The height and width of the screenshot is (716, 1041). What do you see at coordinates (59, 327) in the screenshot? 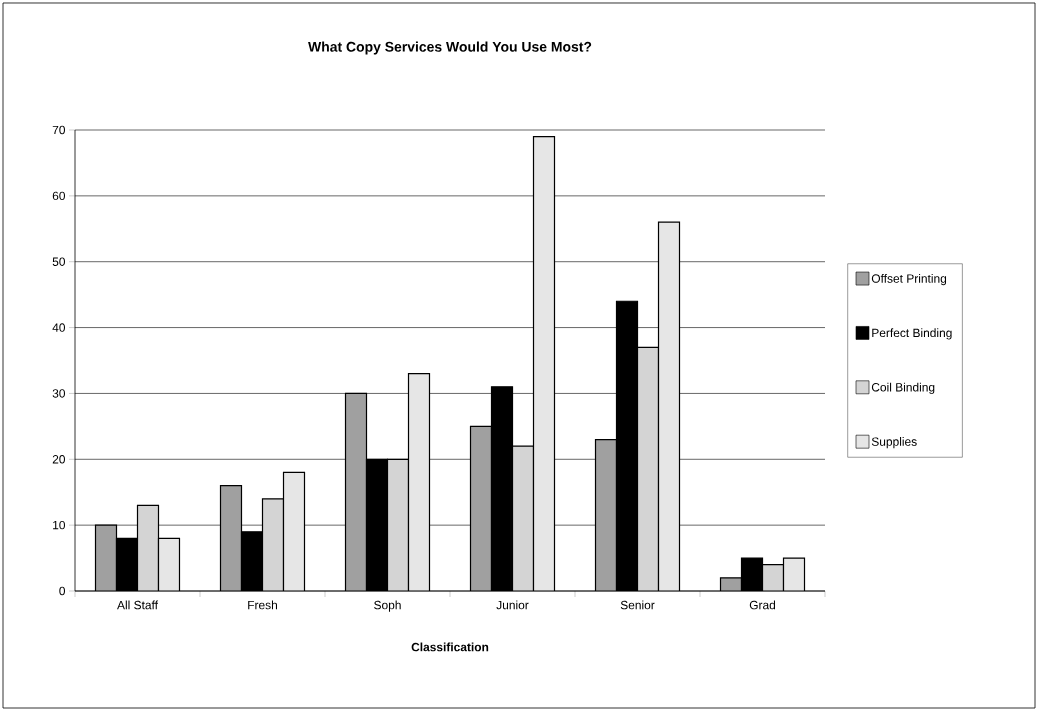
I see `y-tick-label: 40` at bounding box center [59, 327].